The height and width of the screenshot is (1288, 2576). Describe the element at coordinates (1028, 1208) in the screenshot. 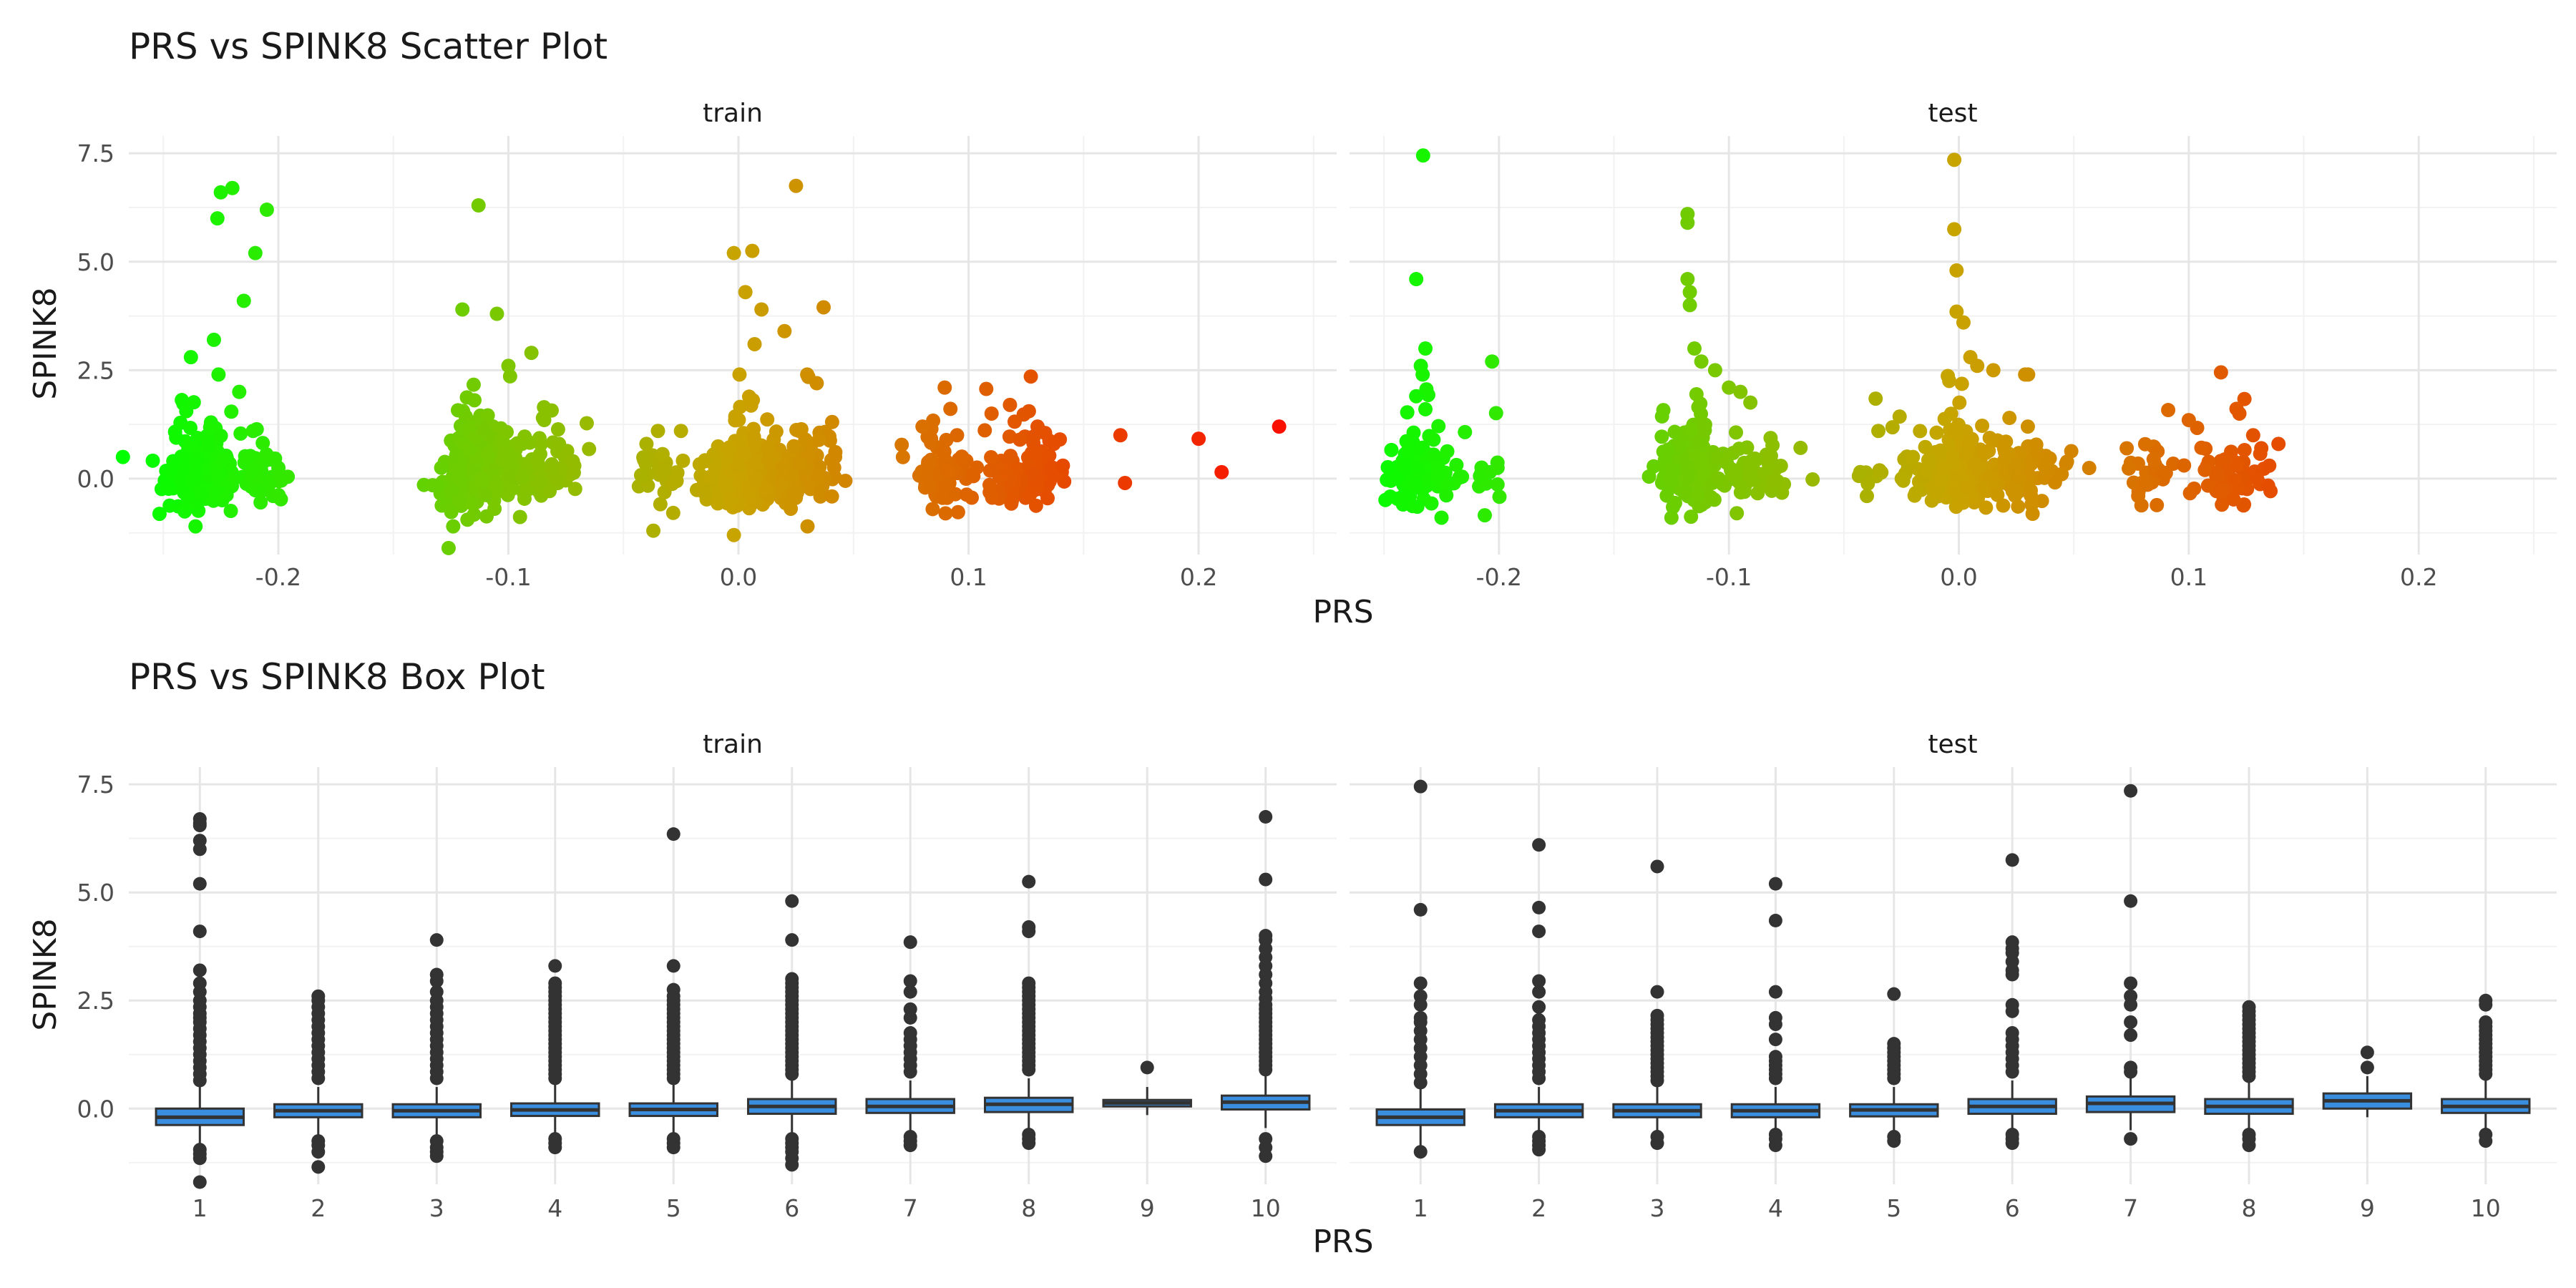

I see `x-tick-label: 8` at that location.